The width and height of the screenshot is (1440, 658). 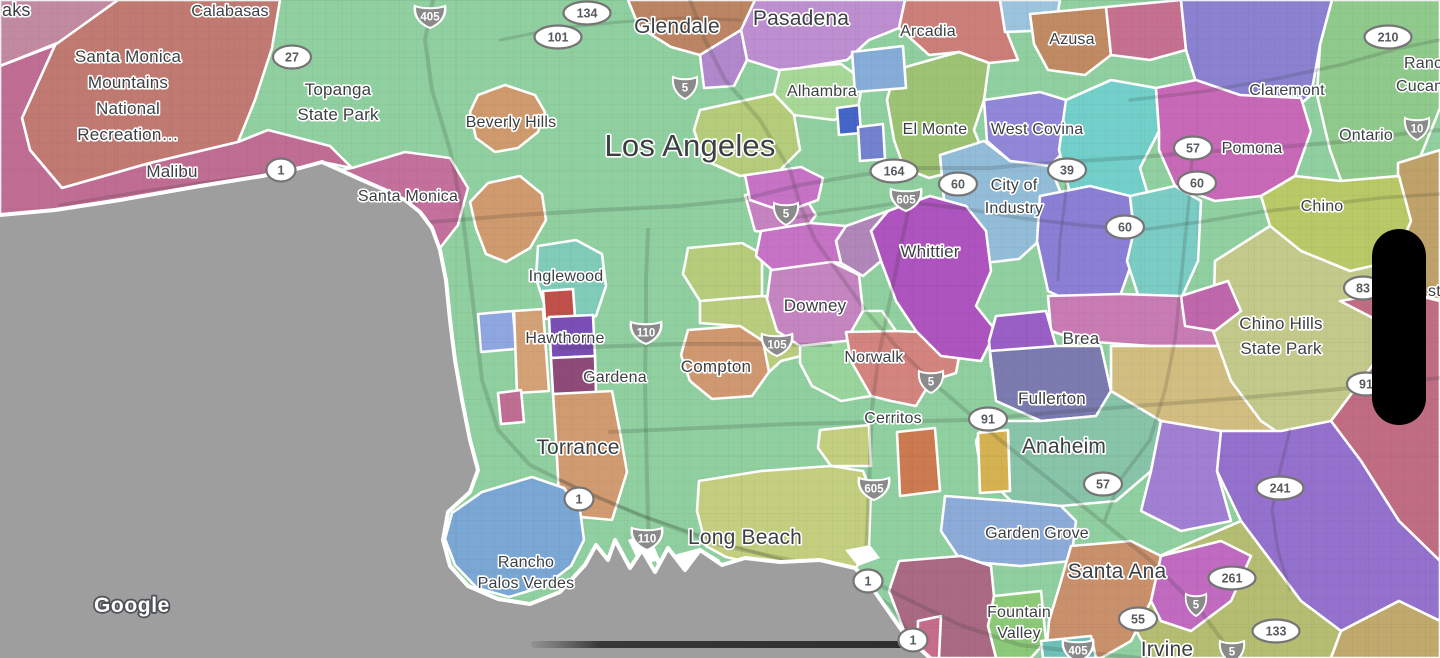 I want to click on map-label: Hawthorne, so click(x=564, y=338).